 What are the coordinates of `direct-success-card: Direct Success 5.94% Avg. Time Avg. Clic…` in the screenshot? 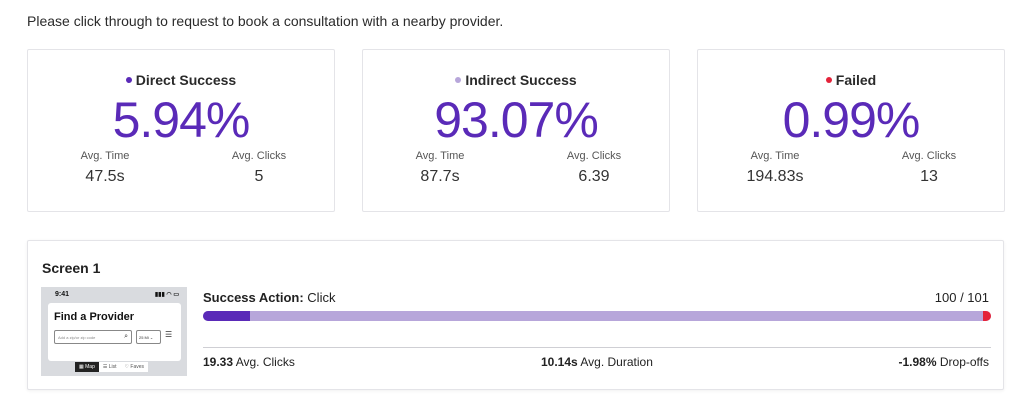 It's located at (181, 130).